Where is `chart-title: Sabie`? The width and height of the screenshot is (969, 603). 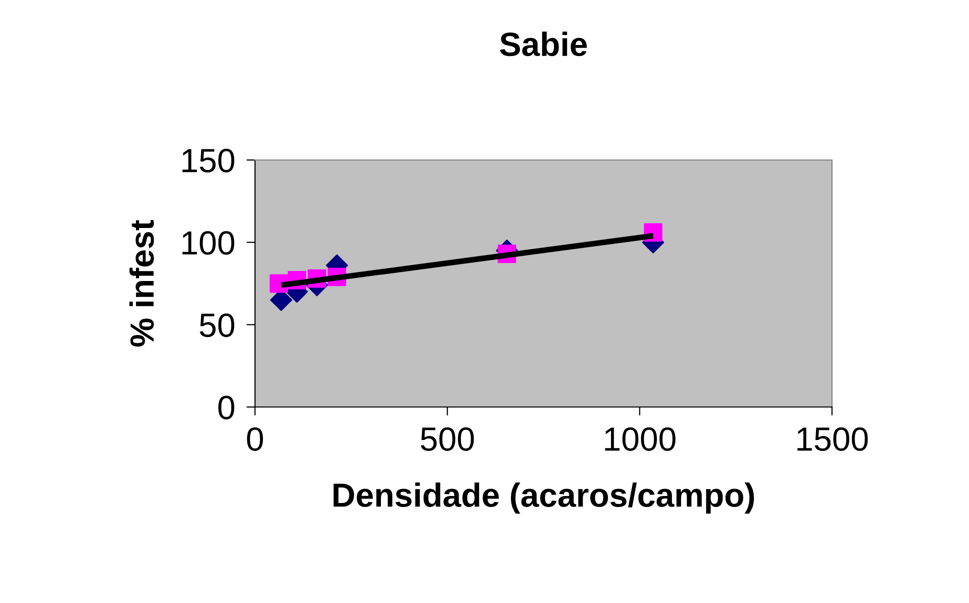
chart-title: Sabie is located at coordinates (543, 44).